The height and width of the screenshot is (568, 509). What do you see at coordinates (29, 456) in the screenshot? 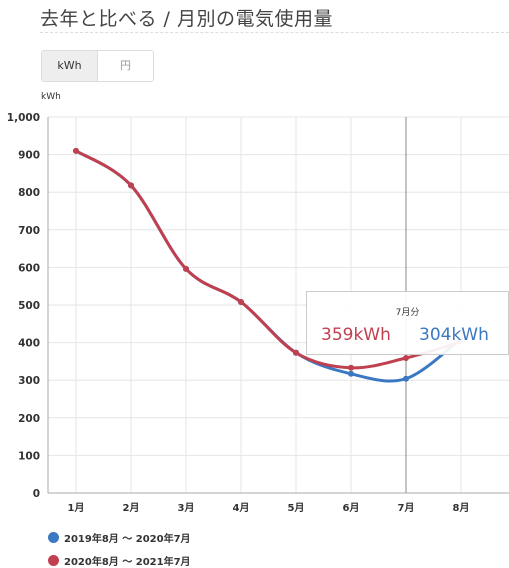
I see `y-tick-label: 100` at bounding box center [29, 456].